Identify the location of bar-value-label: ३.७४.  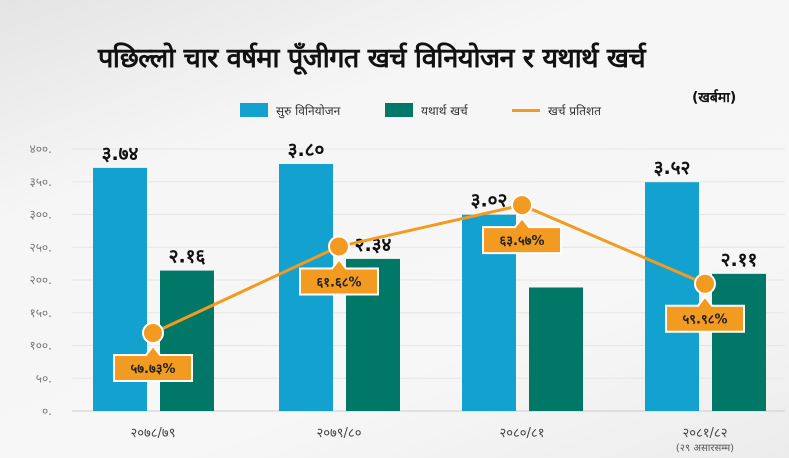
(120, 154).